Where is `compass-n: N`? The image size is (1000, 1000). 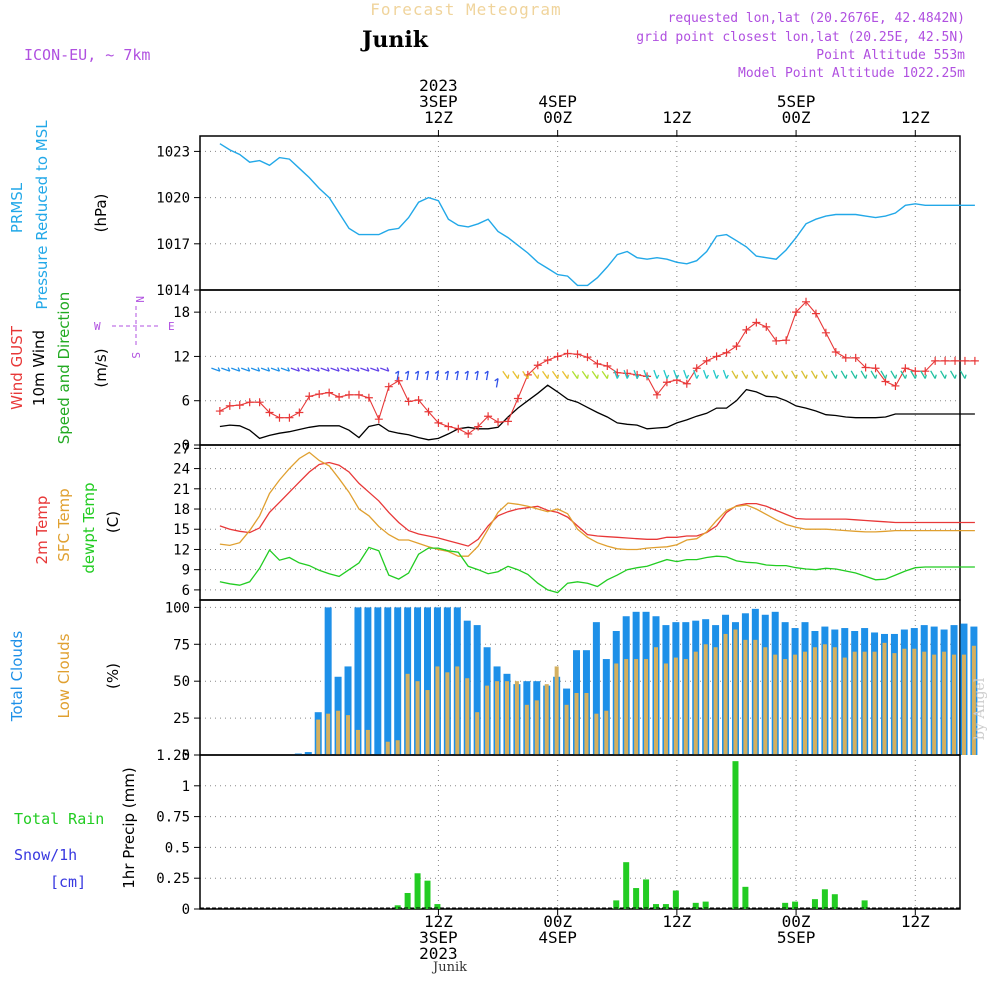
compass-n: N is located at coordinates (139, 299).